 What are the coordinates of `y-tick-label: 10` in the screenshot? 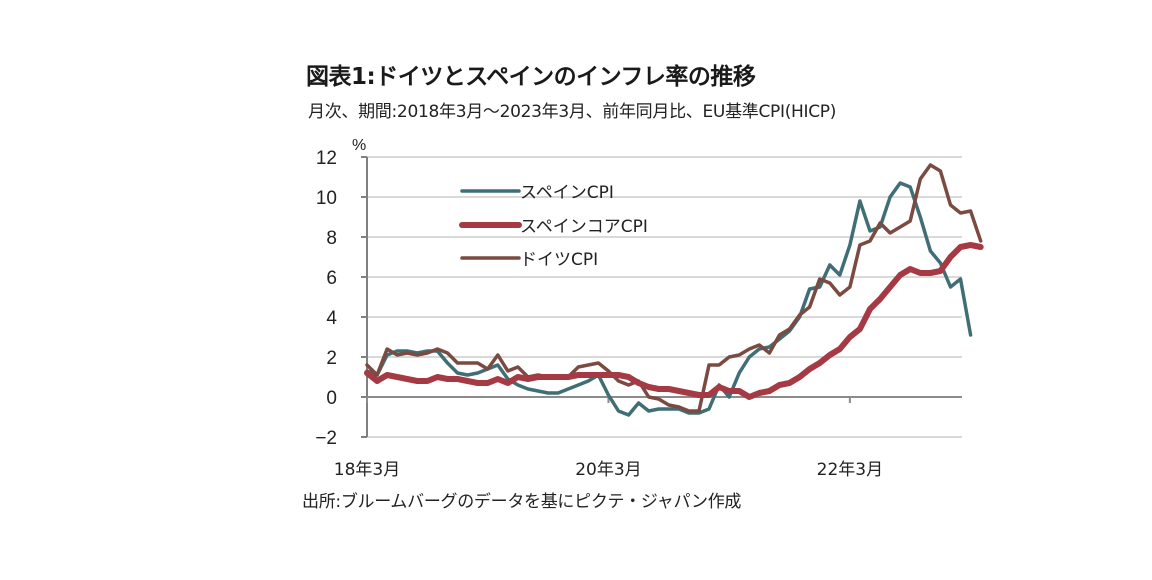 It's located at (326, 198).